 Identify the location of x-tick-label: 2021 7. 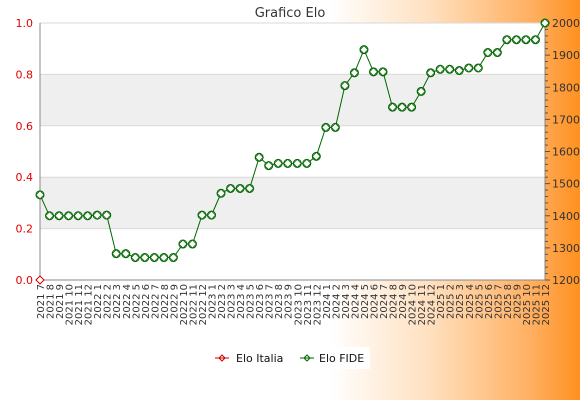
(41, 301).